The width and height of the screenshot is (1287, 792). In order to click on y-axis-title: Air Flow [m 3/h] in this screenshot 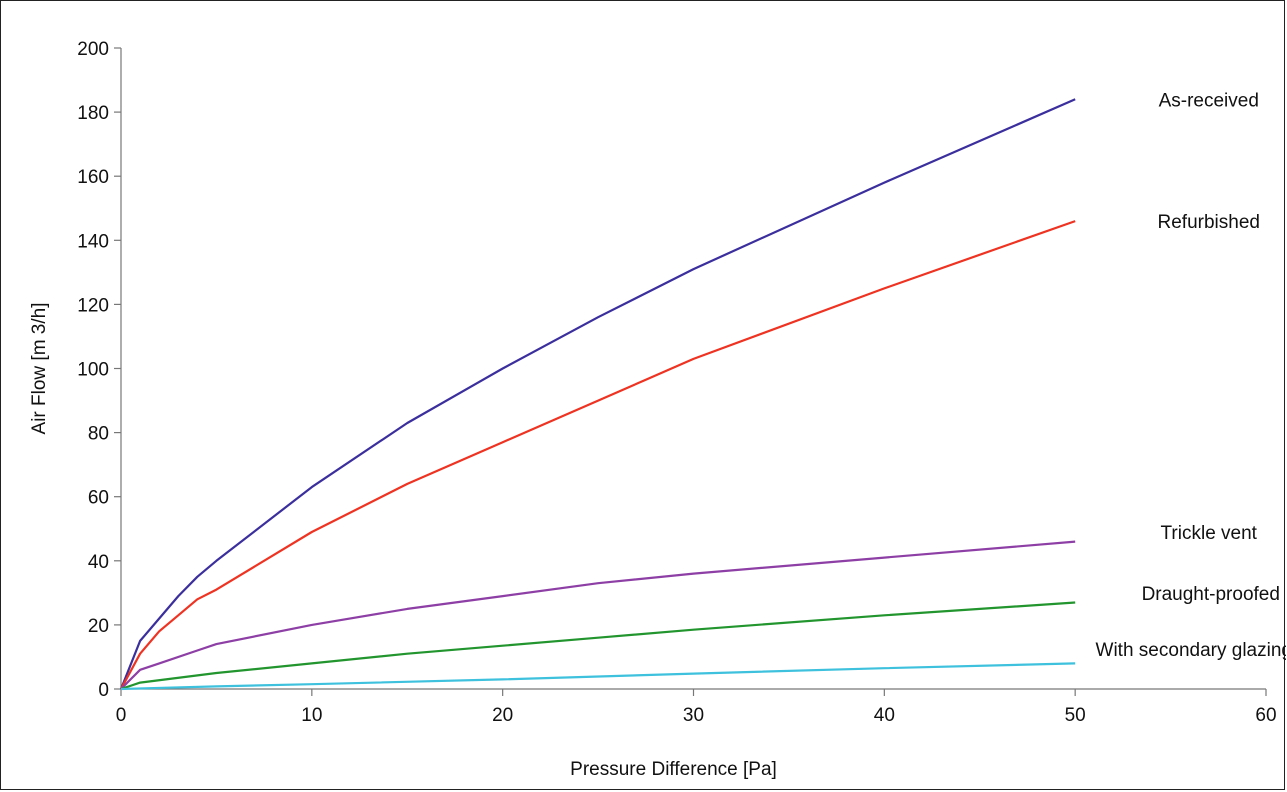, I will do `click(39, 369)`.